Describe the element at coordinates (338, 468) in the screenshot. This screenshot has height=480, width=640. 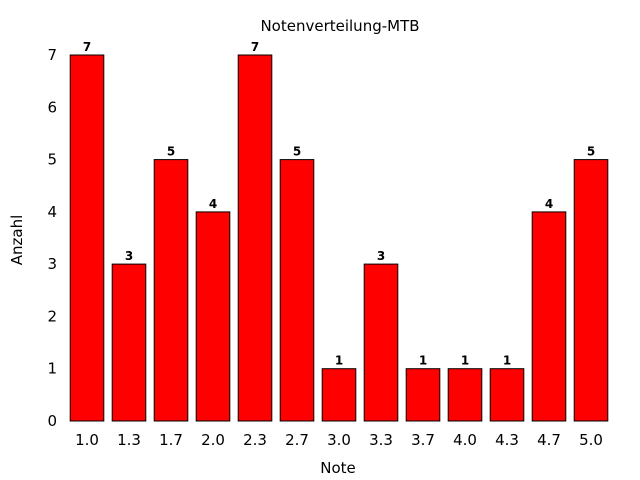
I see `x-axis-label: Note` at that location.